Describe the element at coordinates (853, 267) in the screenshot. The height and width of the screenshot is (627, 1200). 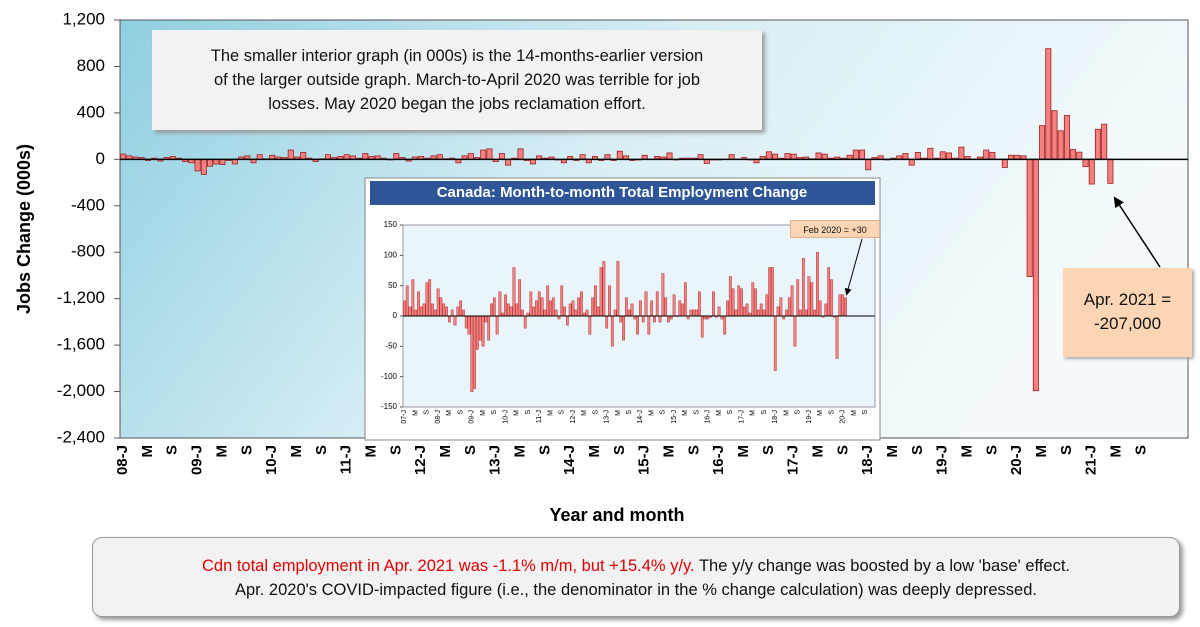
I see `inset-callout-arrow` at that location.